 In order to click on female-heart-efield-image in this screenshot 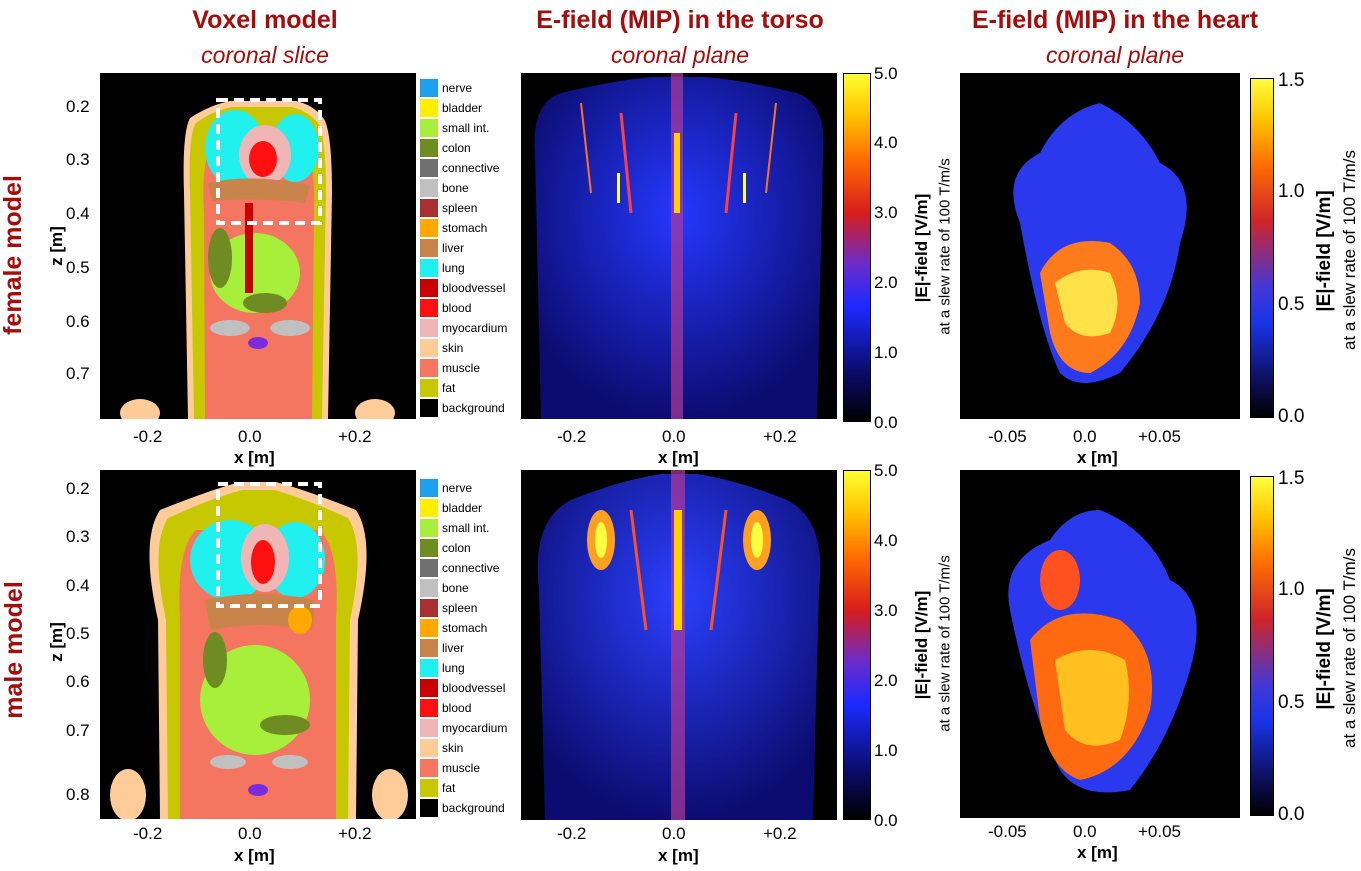, I will do `click(1100, 246)`.